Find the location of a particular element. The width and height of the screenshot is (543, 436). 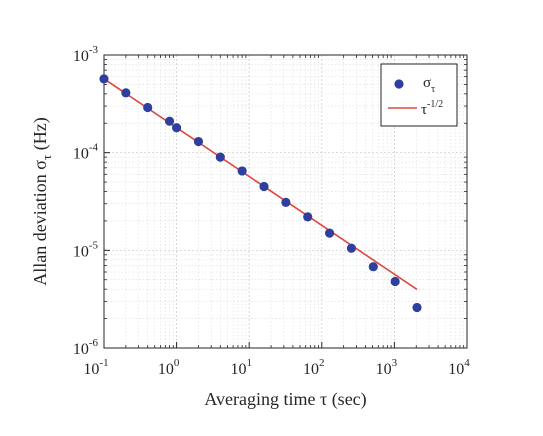

y-tick-label: 10⁻⁶ is located at coordinates (86, 347).